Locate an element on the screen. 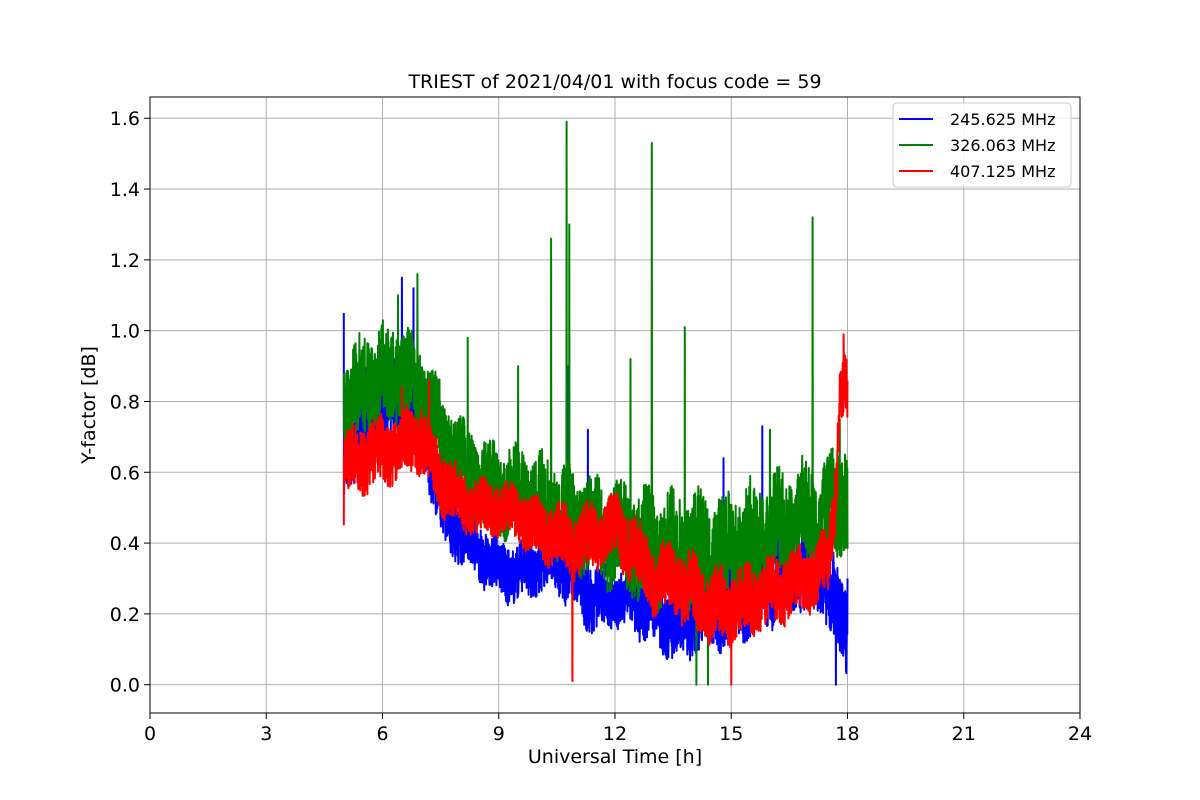 The image size is (1200, 800). legend-box is located at coordinates (982, 145).